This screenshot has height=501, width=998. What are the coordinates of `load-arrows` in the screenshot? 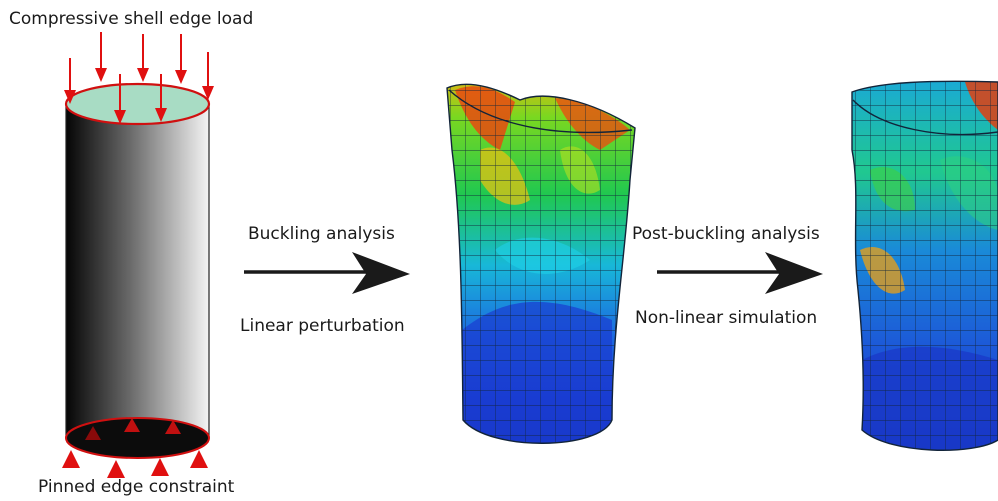 It's located at (139, 78).